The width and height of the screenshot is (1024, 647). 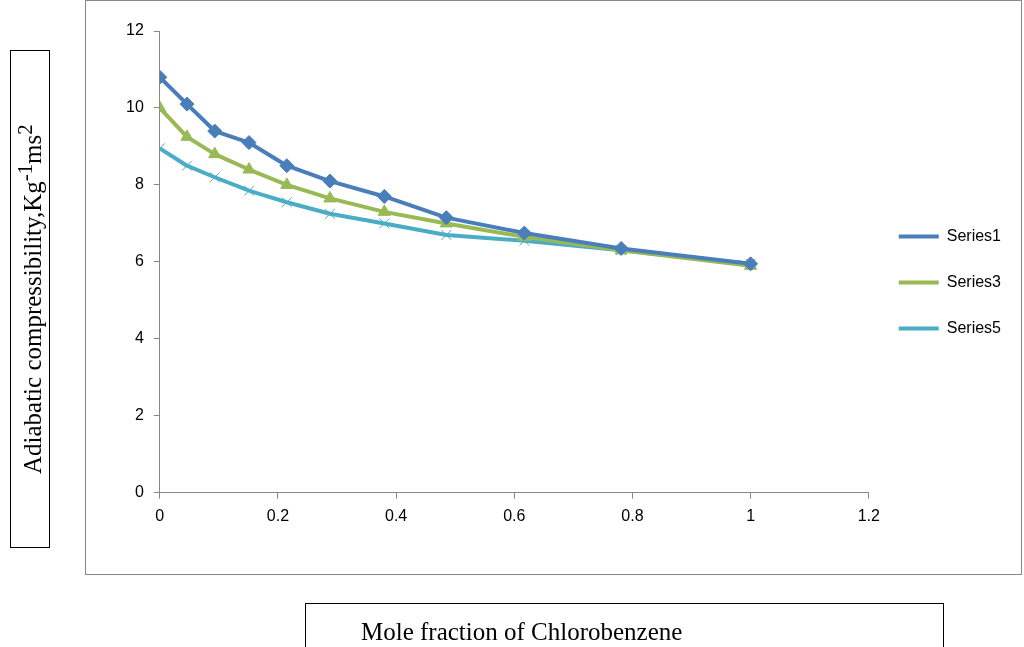 What do you see at coordinates (160, 515) in the screenshot?
I see `x-tick-label: 0` at bounding box center [160, 515].